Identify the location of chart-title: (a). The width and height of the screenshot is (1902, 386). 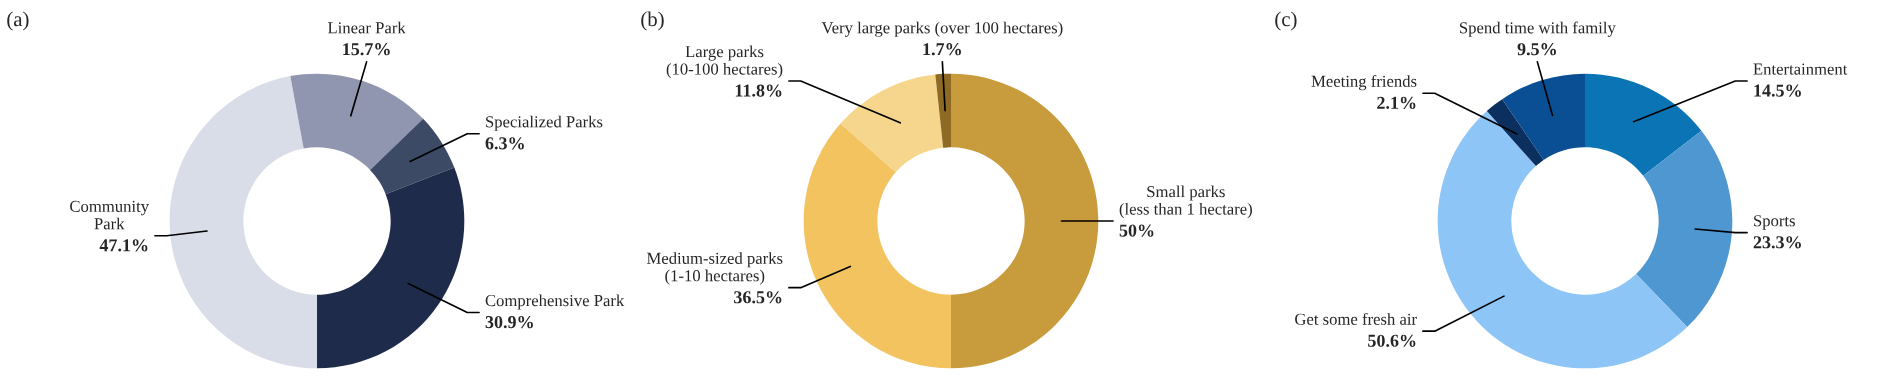
(18, 21).